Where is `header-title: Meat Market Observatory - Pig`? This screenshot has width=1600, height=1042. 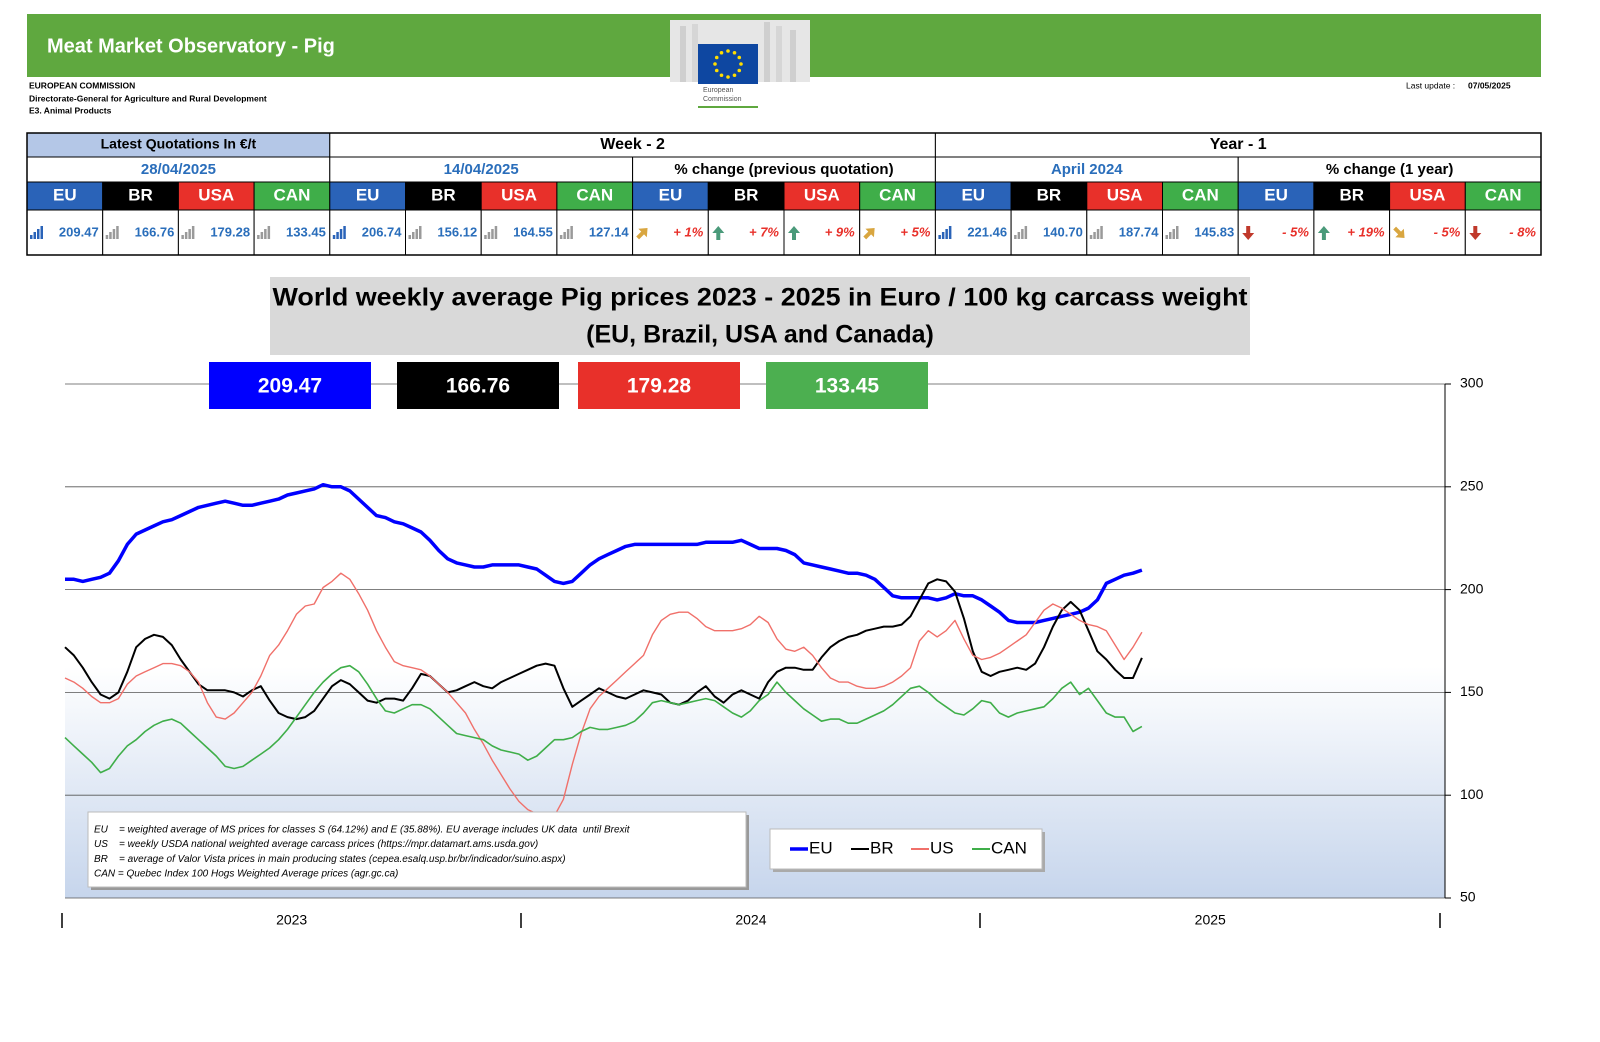
header-title: Meat Market Observatory - Pig is located at coordinates (191, 46).